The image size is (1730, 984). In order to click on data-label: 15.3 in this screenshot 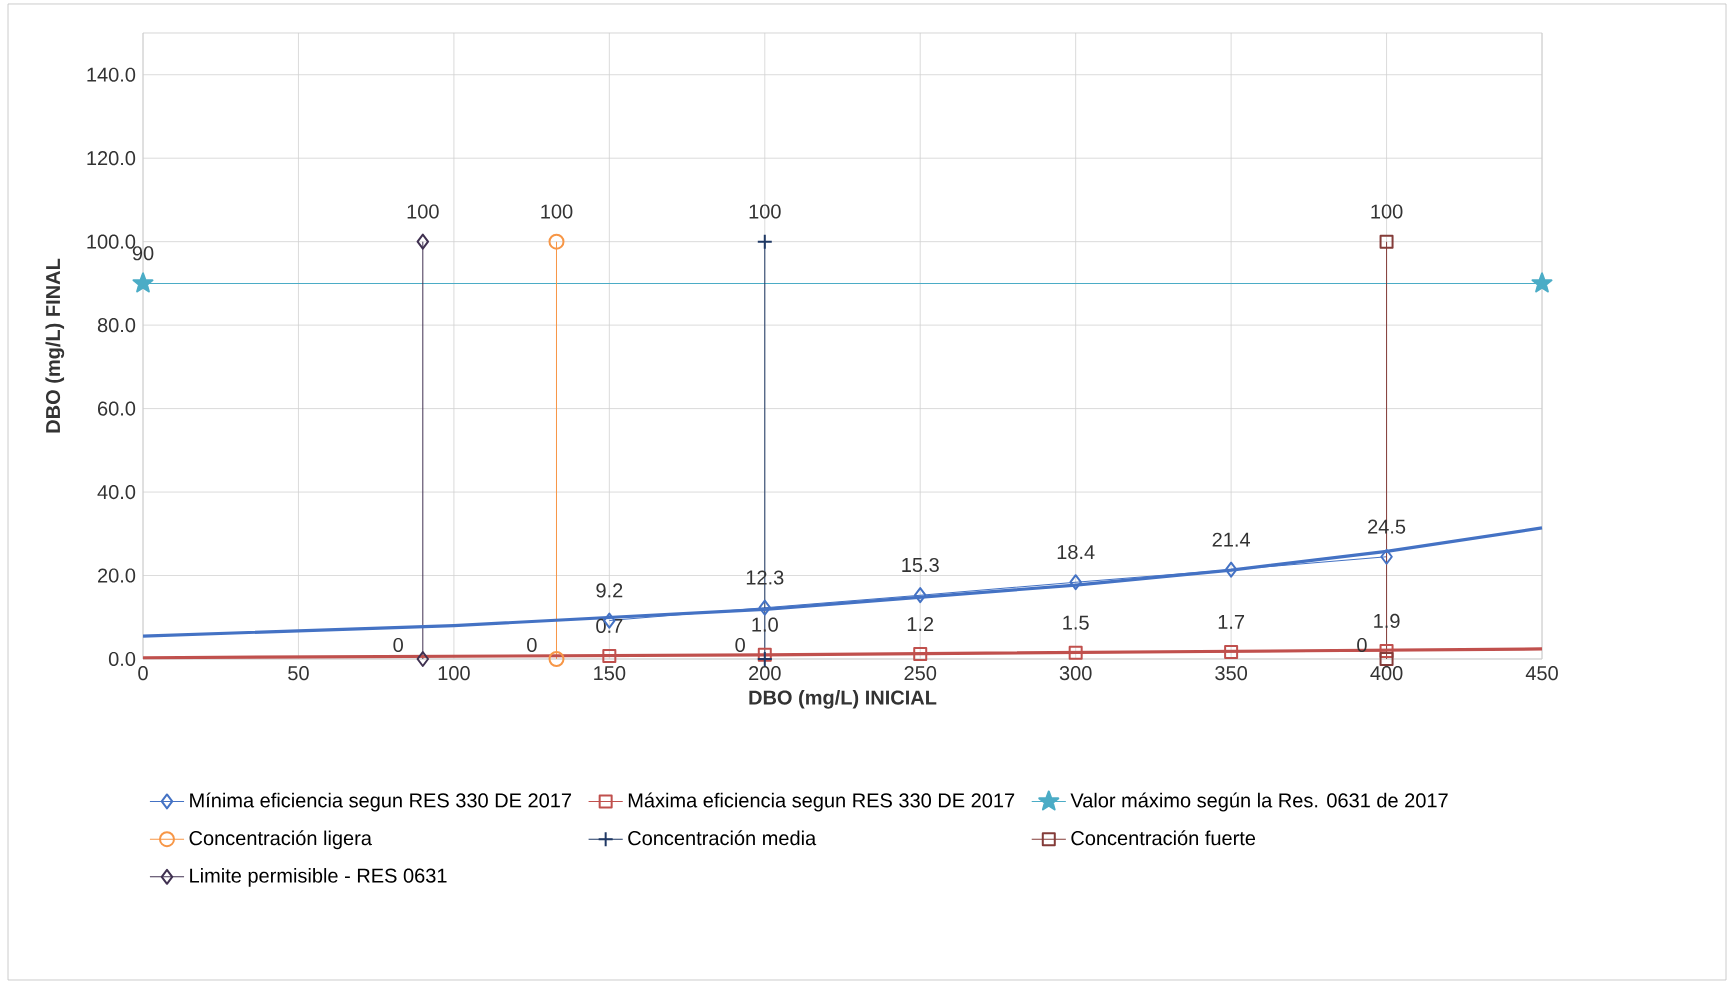, I will do `click(920, 565)`.